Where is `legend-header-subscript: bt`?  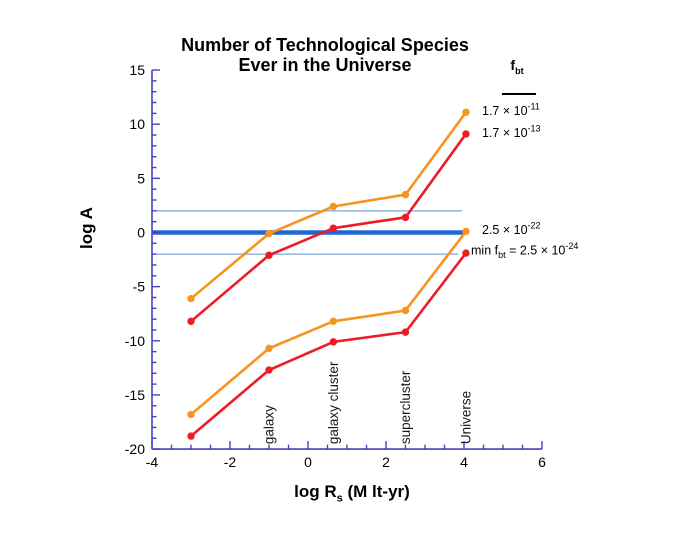
legend-header-subscript: bt is located at coordinates (519, 70).